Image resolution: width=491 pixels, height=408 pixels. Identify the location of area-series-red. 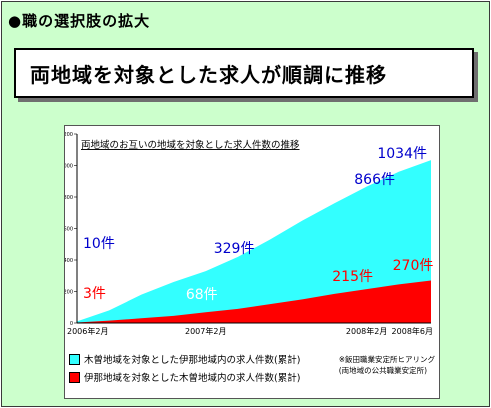
(254, 301).